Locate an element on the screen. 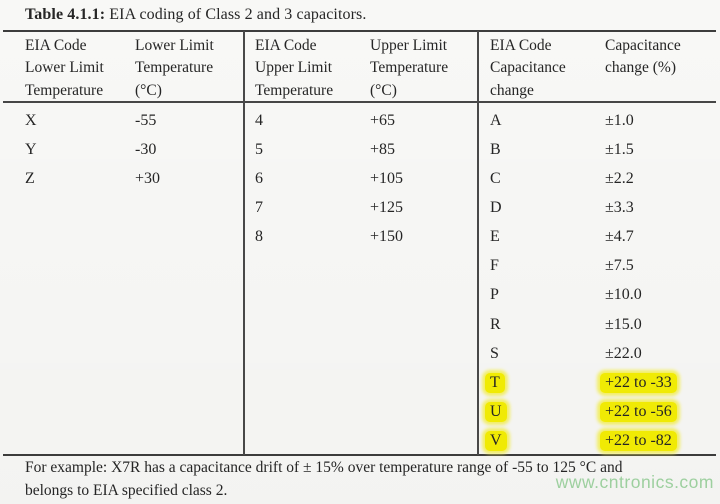 The height and width of the screenshot is (504, 720). value-cell: +22 to -56 is located at coordinates (638, 411).